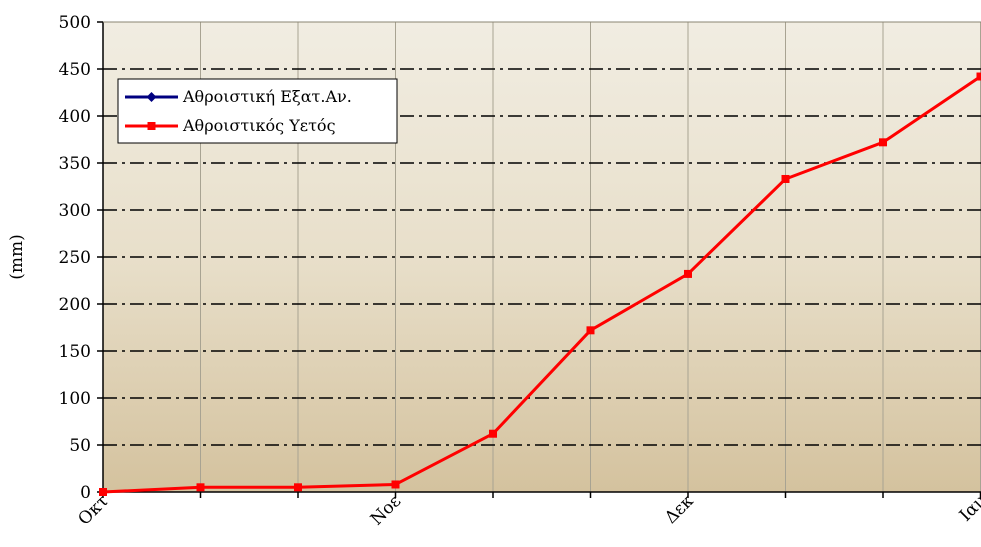 The width and height of the screenshot is (981, 547). Describe the element at coordinates (75, 70) in the screenshot. I see `y-tick-label: 450` at that location.